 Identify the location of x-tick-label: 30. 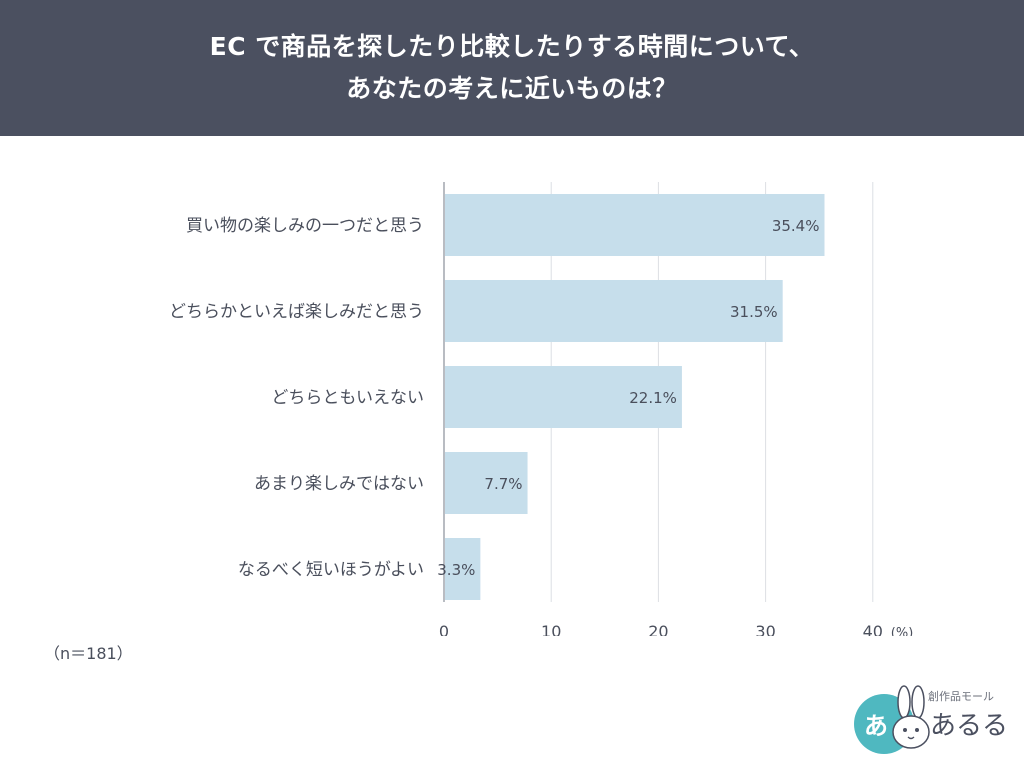
(765, 629).